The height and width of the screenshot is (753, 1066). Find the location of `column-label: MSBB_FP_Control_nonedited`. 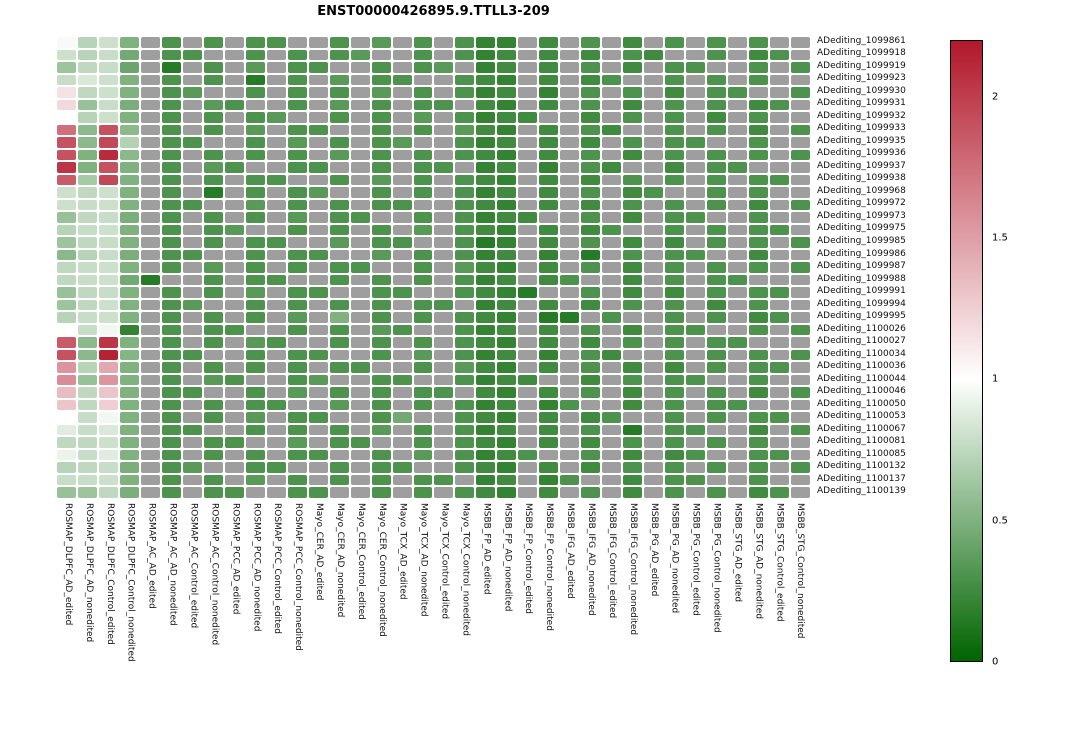

column-label: MSBB_FP_Control_nonedited is located at coordinates (549, 567).